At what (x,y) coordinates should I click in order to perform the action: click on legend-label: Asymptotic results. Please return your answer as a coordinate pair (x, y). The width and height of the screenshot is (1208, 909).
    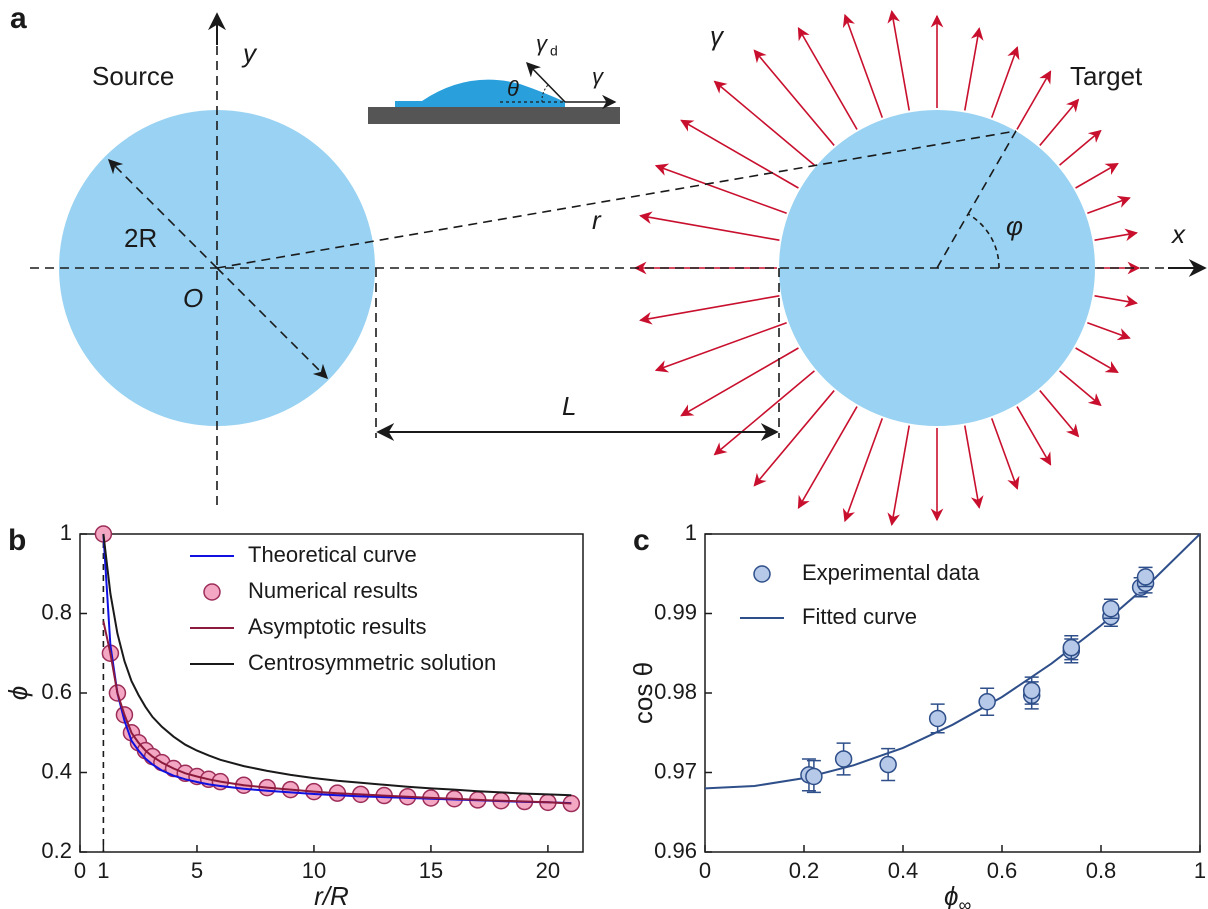
    Looking at the image, I should click on (337, 626).